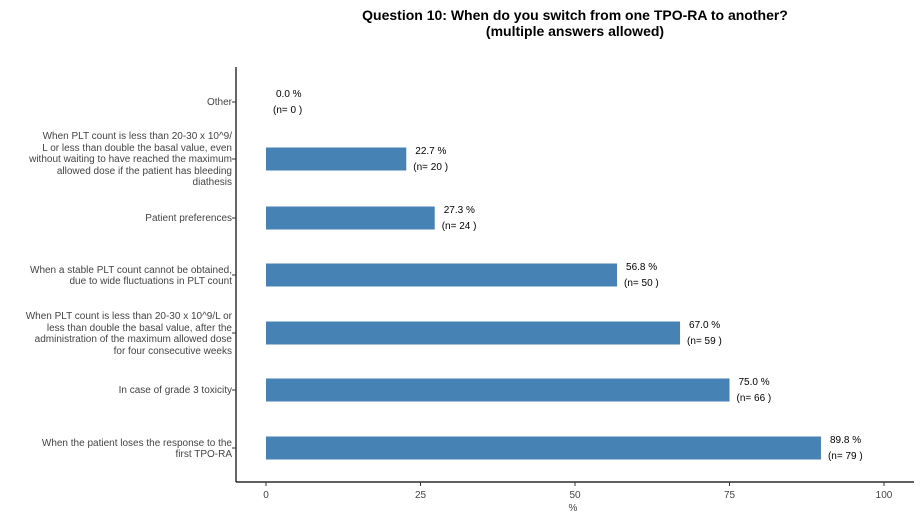 Image resolution: width=922 pixels, height=514 pixels. Describe the element at coordinates (573, 508) in the screenshot. I see `x-axis-label: %` at that location.